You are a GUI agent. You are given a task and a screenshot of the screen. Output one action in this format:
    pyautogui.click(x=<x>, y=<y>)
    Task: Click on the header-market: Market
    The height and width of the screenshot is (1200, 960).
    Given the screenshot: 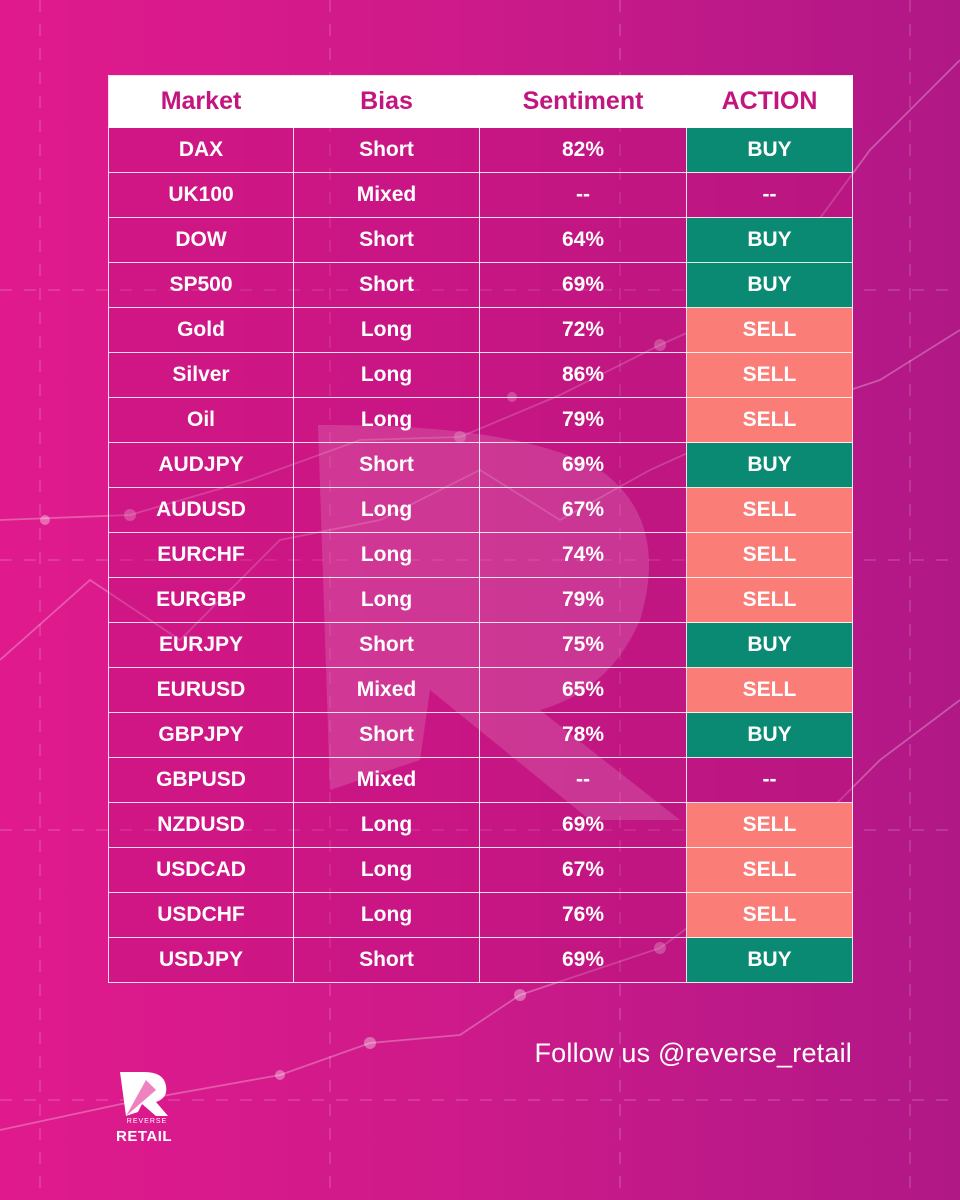 What is the action you would take?
    pyautogui.click(x=201, y=101)
    